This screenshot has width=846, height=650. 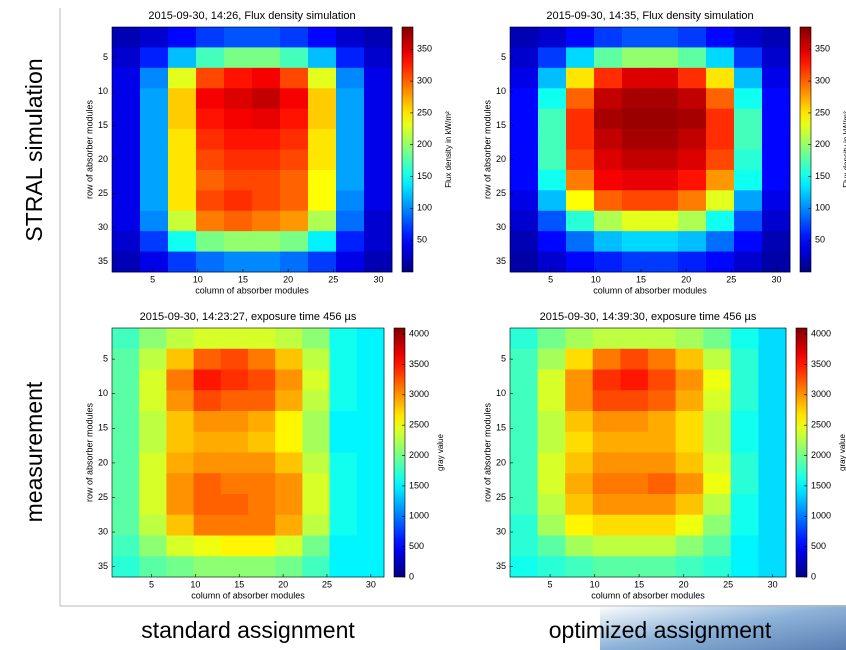 What do you see at coordinates (103, 497) in the screenshot?
I see `y-tick-label: 25` at bounding box center [103, 497].